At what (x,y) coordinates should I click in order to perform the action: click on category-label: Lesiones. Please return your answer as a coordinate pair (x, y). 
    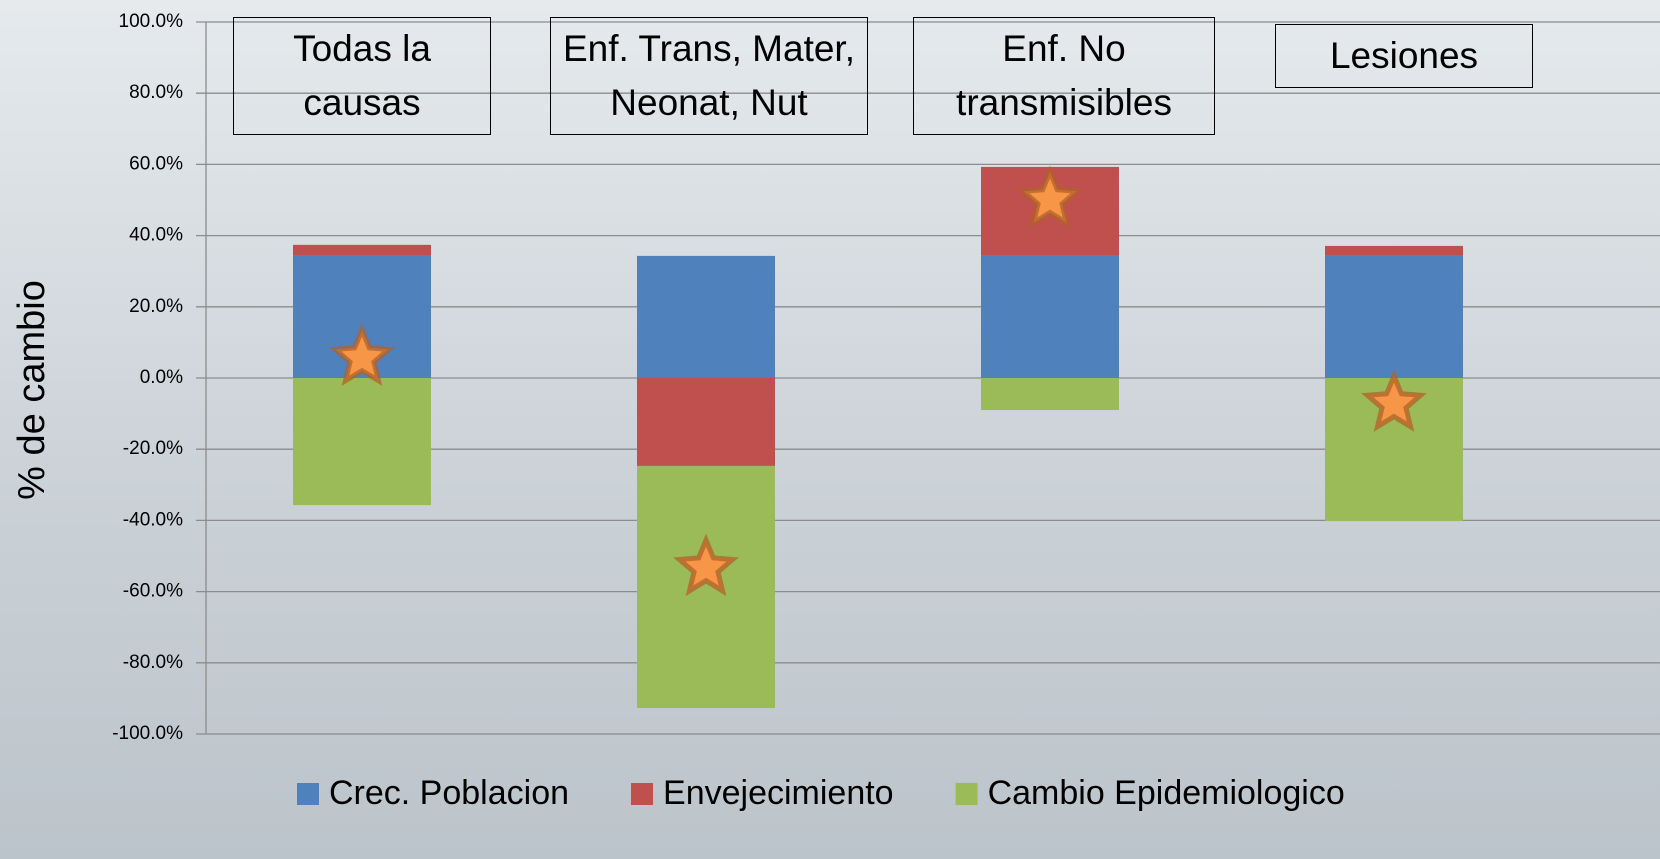
    Looking at the image, I should click on (1404, 56).